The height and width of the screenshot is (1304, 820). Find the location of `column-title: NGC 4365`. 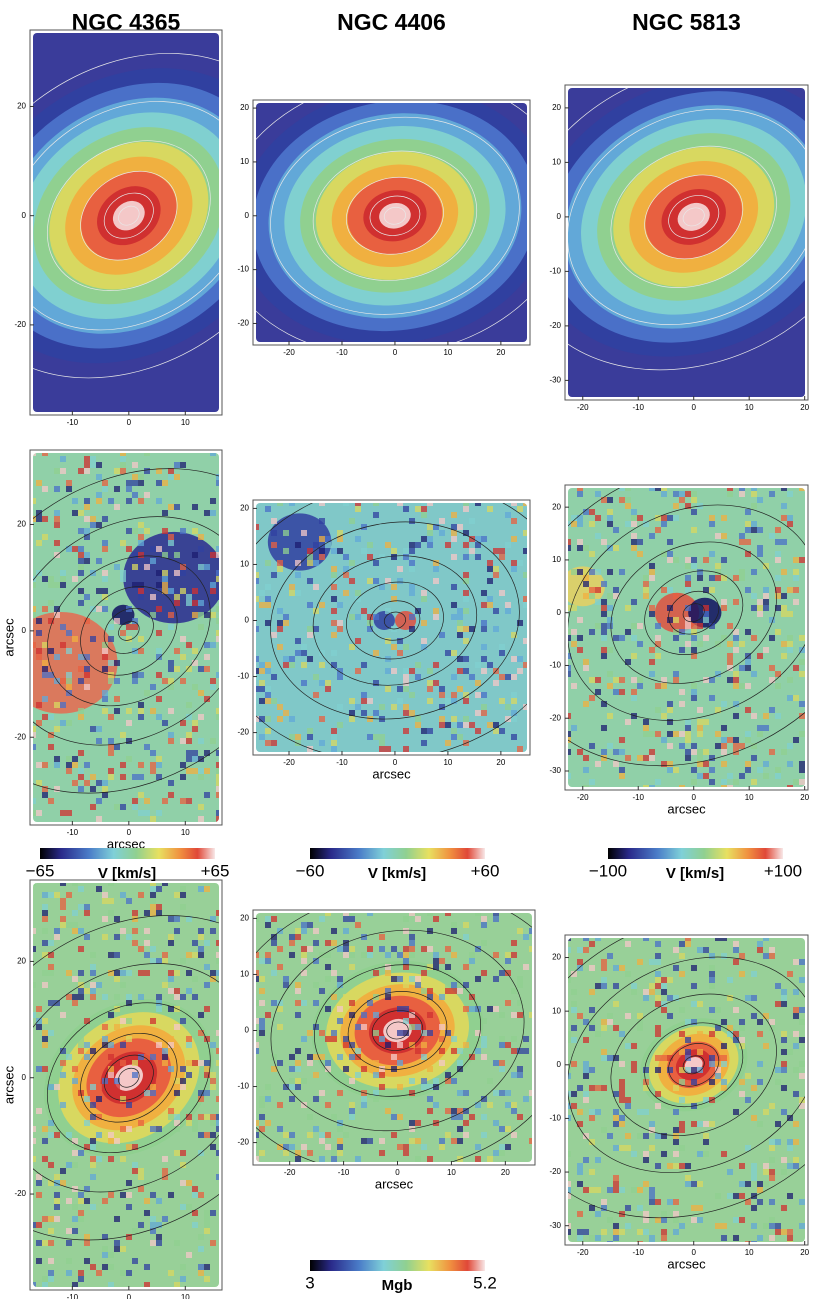

column-title: NGC 4365 is located at coordinates (126, 22).